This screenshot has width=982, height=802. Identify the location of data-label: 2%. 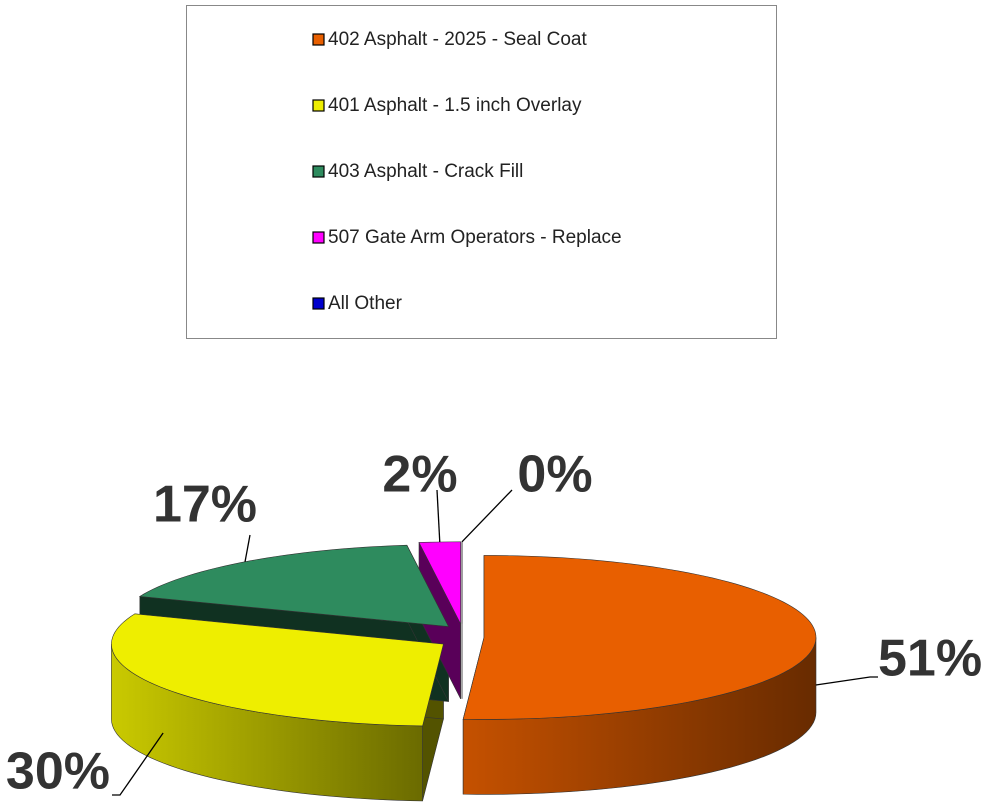
(419, 475).